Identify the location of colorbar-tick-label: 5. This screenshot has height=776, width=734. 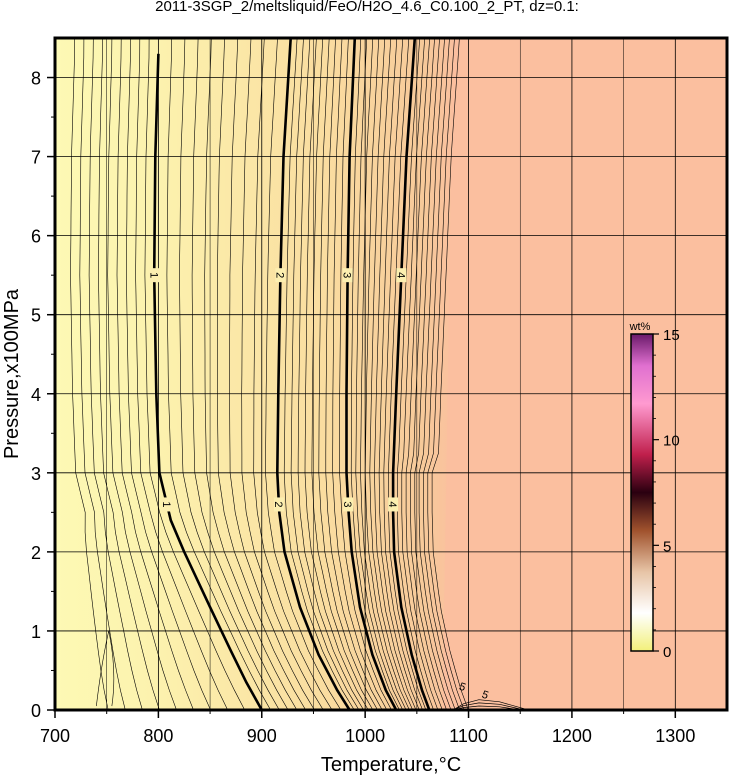
(667, 546).